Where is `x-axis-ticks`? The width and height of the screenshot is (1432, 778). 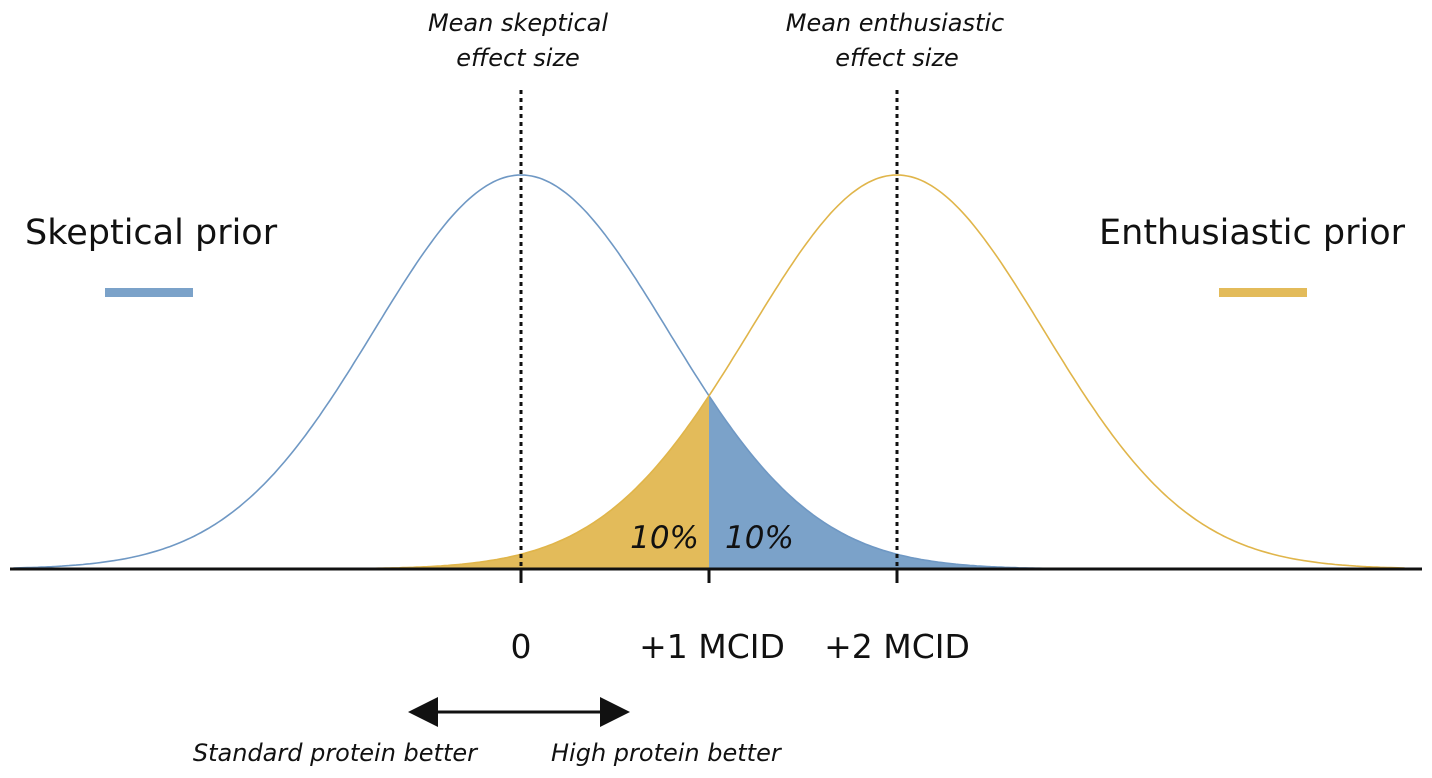 x-axis-ticks is located at coordinates (709, 576).